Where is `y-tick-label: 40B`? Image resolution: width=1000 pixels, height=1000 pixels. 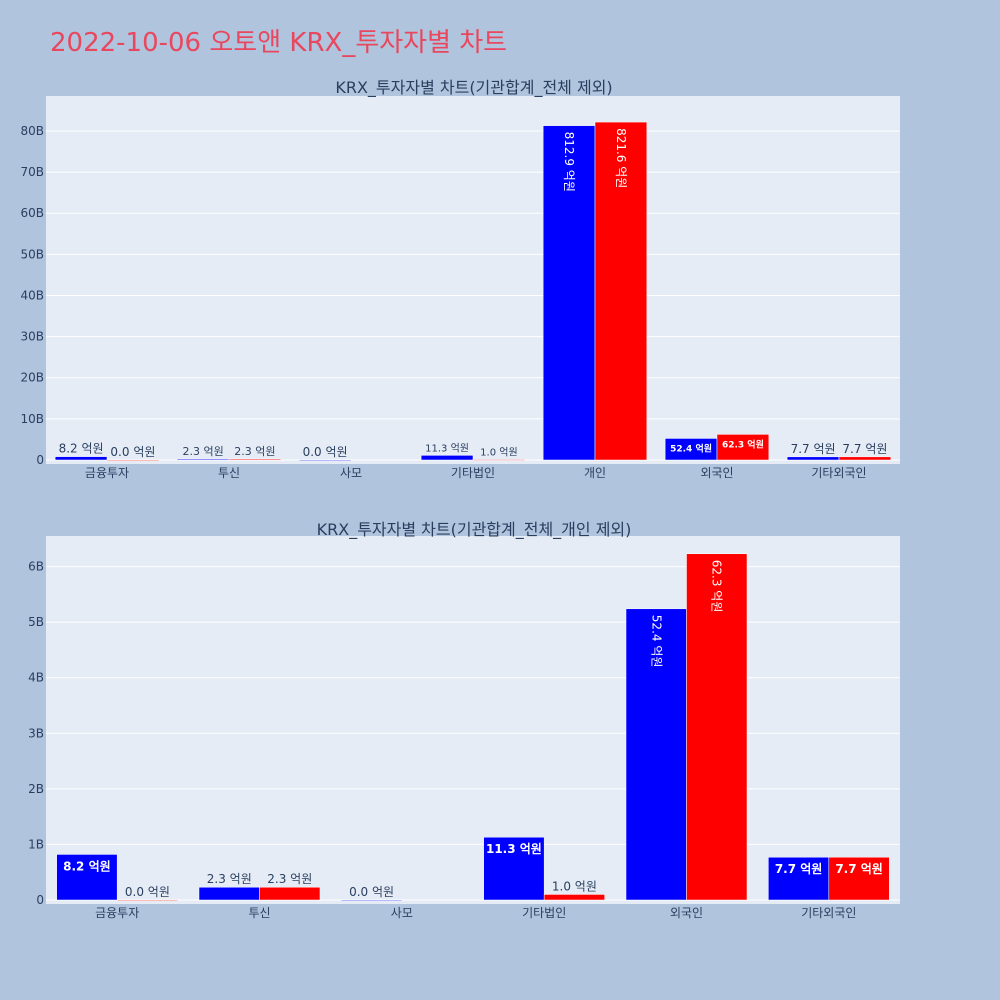
y-tick-label: 40B is located at coordinates (32, 295).